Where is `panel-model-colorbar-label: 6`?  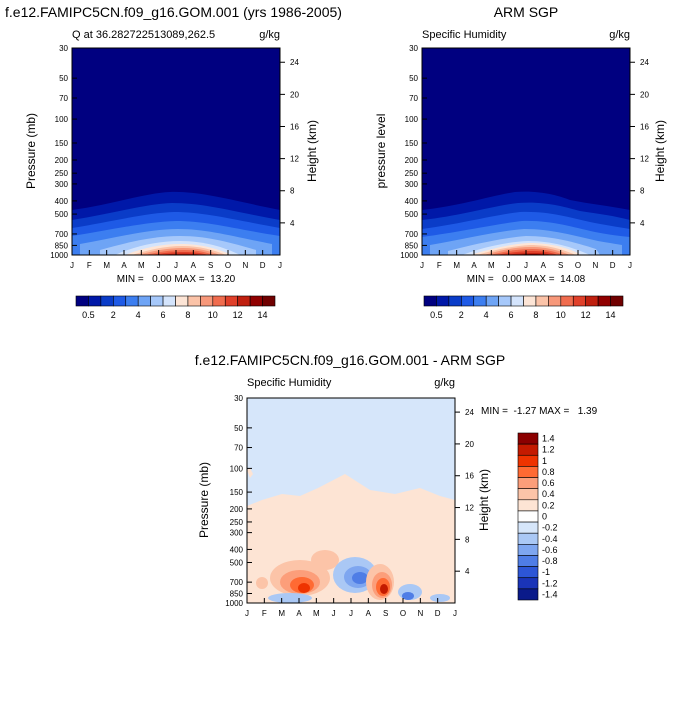
panel-model-colorbar-label: 6 is located at coordinates (163, 315).